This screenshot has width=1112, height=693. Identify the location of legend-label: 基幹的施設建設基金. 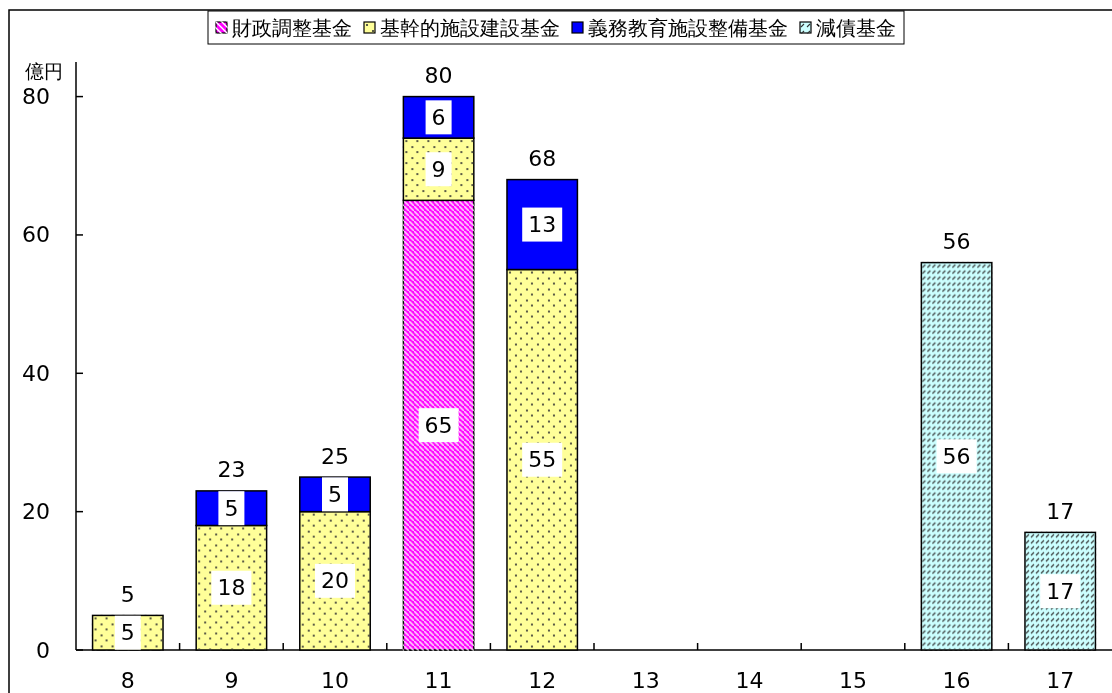
(470, 27).